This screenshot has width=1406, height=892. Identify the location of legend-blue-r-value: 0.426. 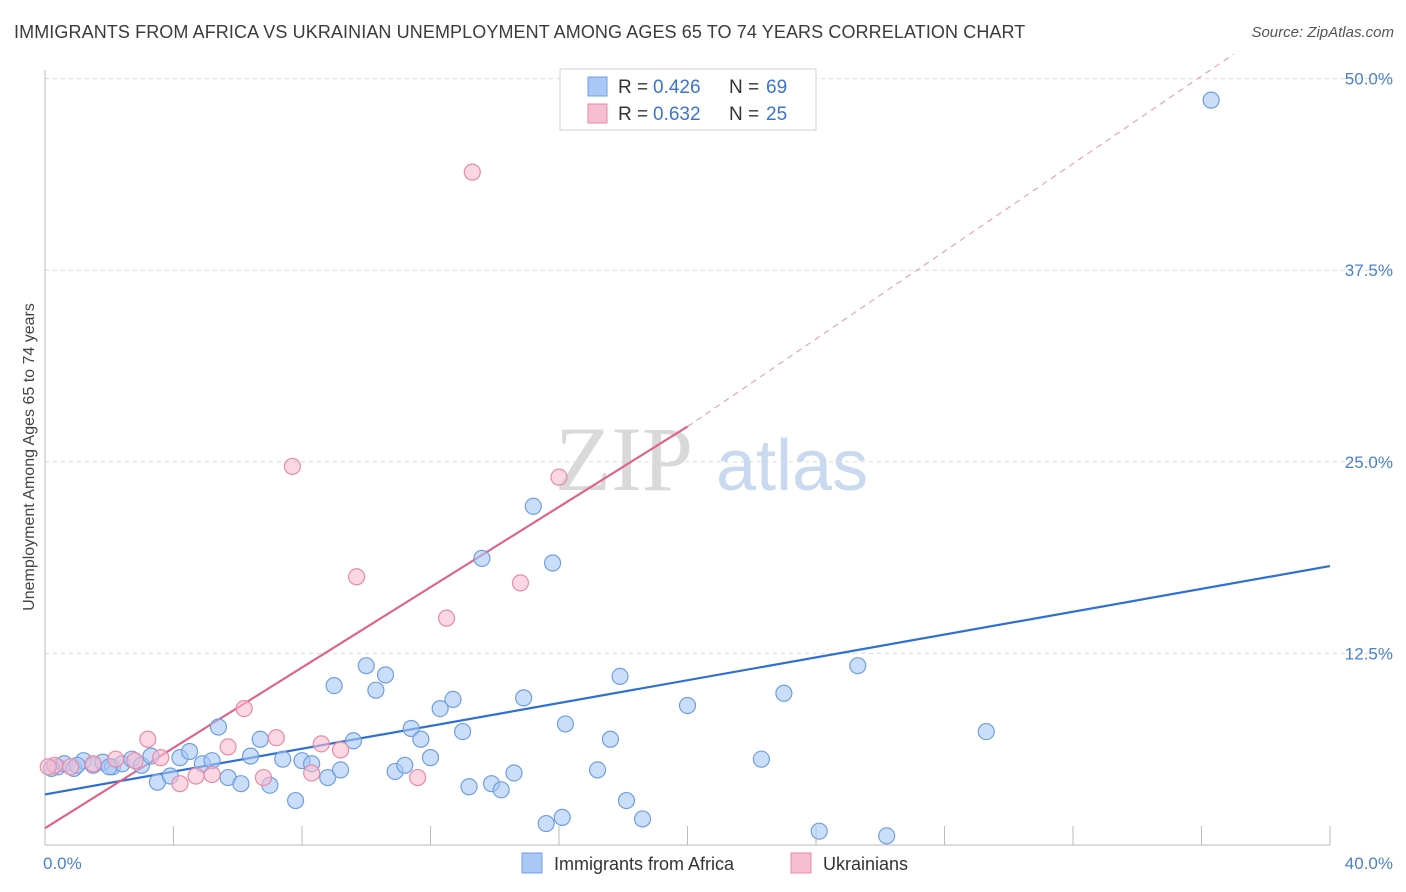
(677, 87).